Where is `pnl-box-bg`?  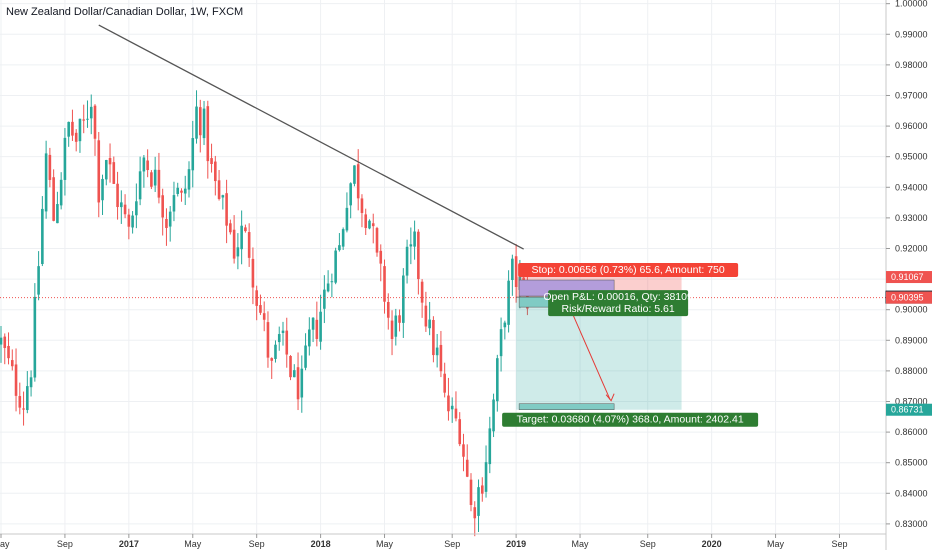
pnl-box-bg is located at coordinates (618, 303).